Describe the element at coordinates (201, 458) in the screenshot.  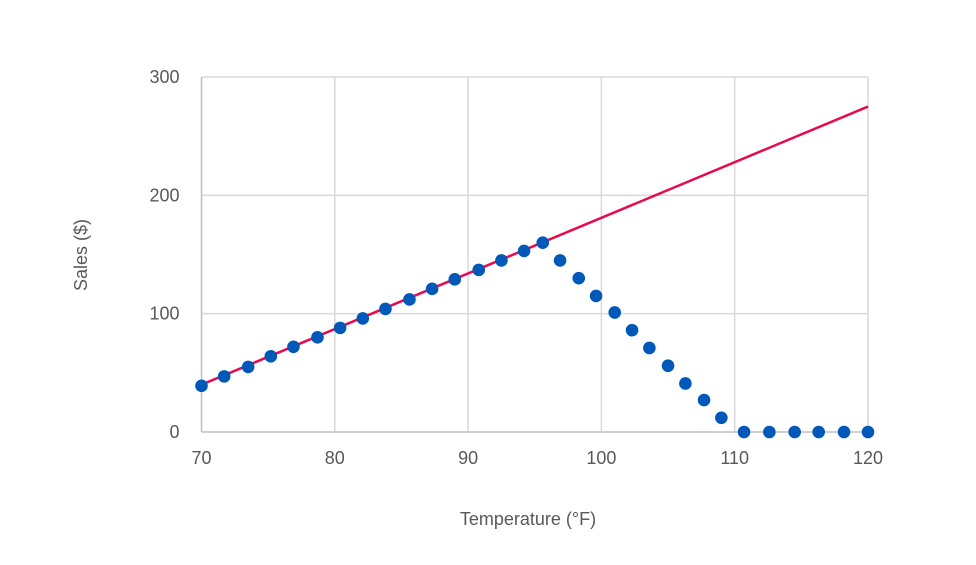
I see `x-tick-label: 70` at that location.